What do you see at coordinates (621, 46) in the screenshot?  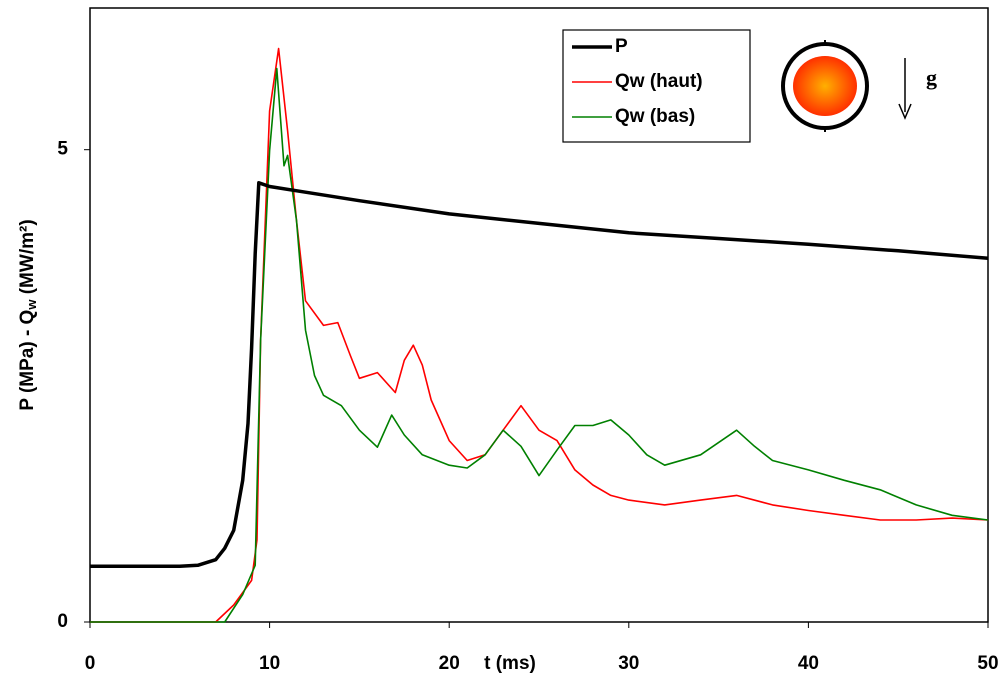 I see `legend-label: P` at bounding box center [621, 46].